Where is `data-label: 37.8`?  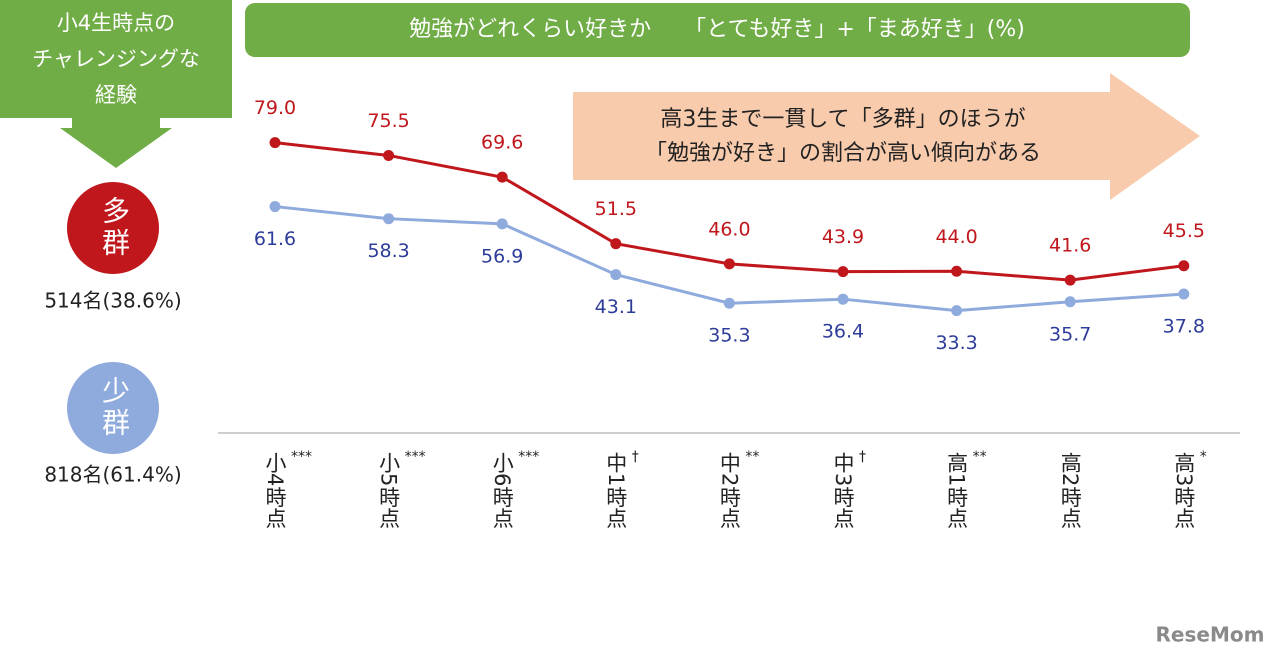 data-label: 37.8 is located at coordinates (1184, 327).